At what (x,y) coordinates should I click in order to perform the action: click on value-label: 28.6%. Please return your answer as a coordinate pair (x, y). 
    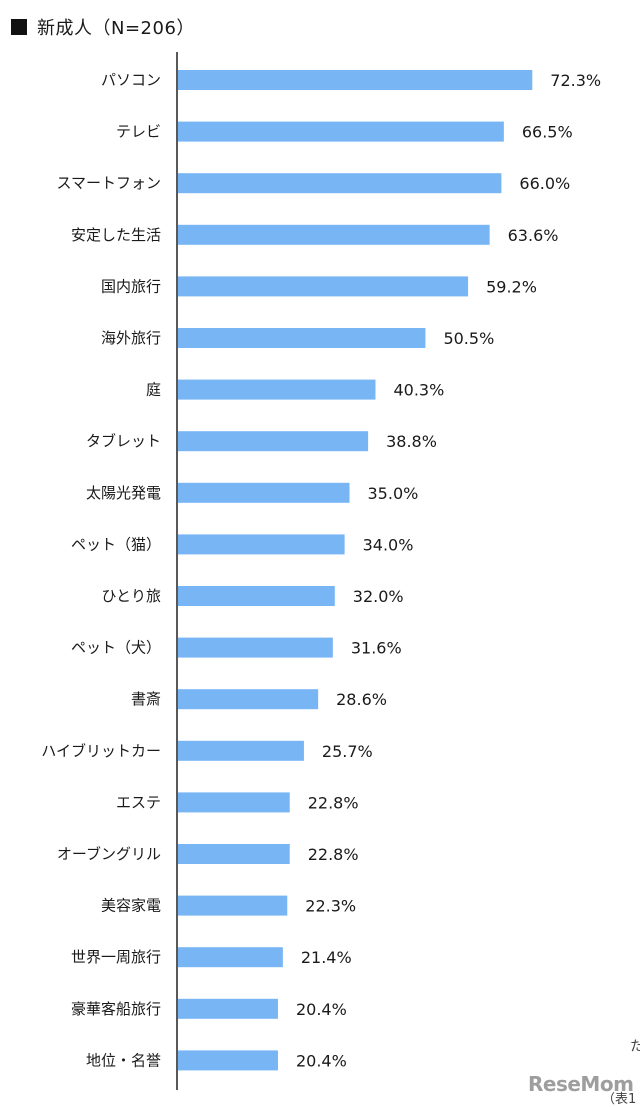
    Looking at the image, I should click on (361, 699).